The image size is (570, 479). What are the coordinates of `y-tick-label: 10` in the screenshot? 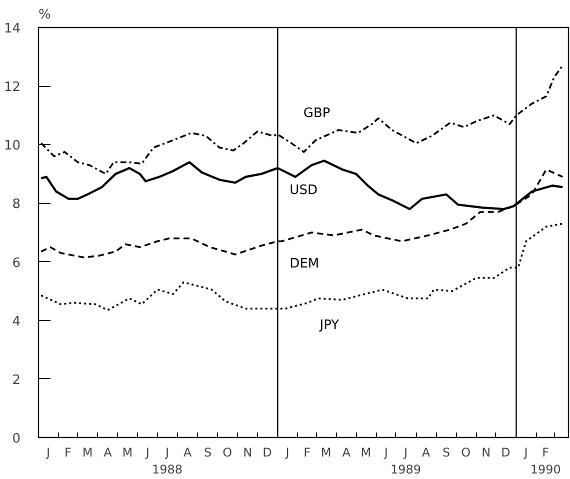 It's located at (12, 146).